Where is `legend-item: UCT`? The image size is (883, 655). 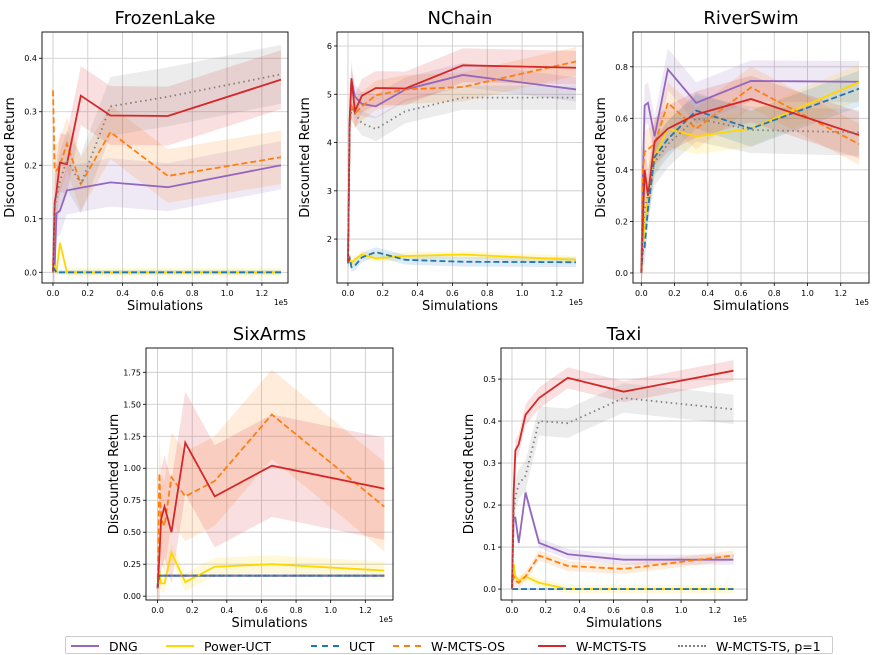
legend-item: UCT is located at coordinates (343, 646).